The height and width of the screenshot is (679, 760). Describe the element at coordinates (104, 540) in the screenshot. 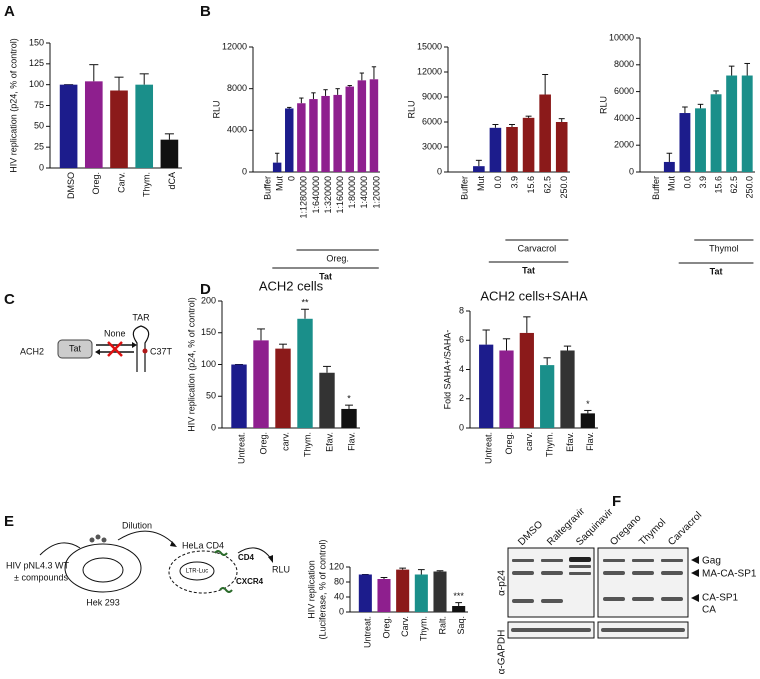

I see `virion` at that location.